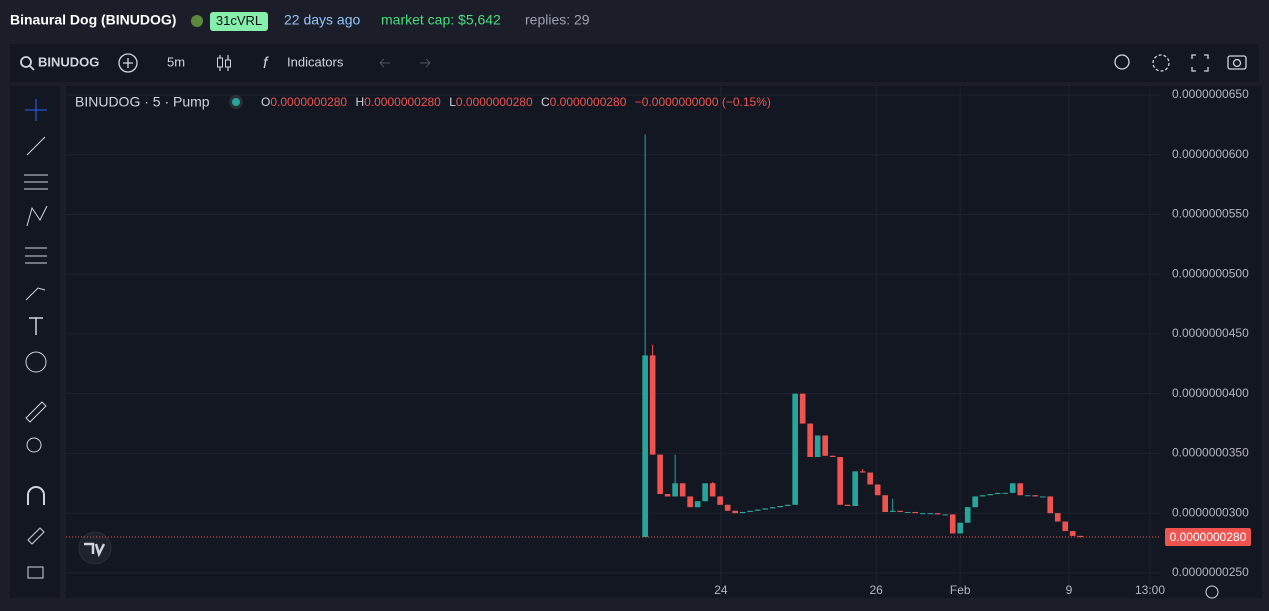 The image size is (1269, 611). What do you see at coordinates (960, 590) in the screenshot?
I see `x-tick-label: Feb` at bounding box center [960, 590].